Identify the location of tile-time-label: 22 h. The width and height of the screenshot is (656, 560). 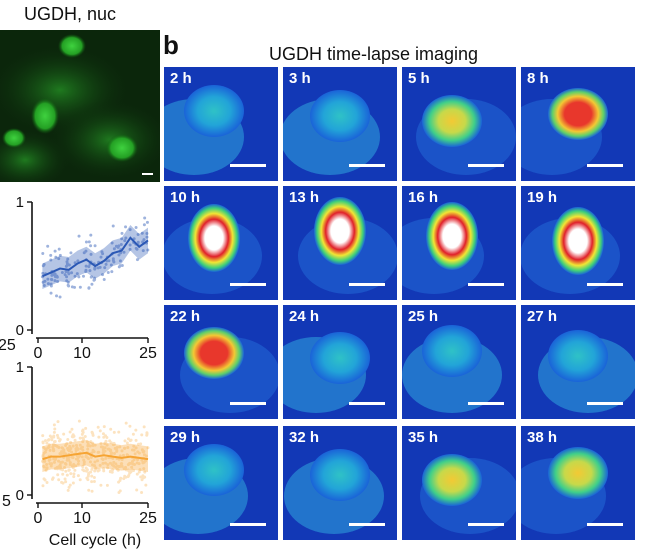
(185, 316).